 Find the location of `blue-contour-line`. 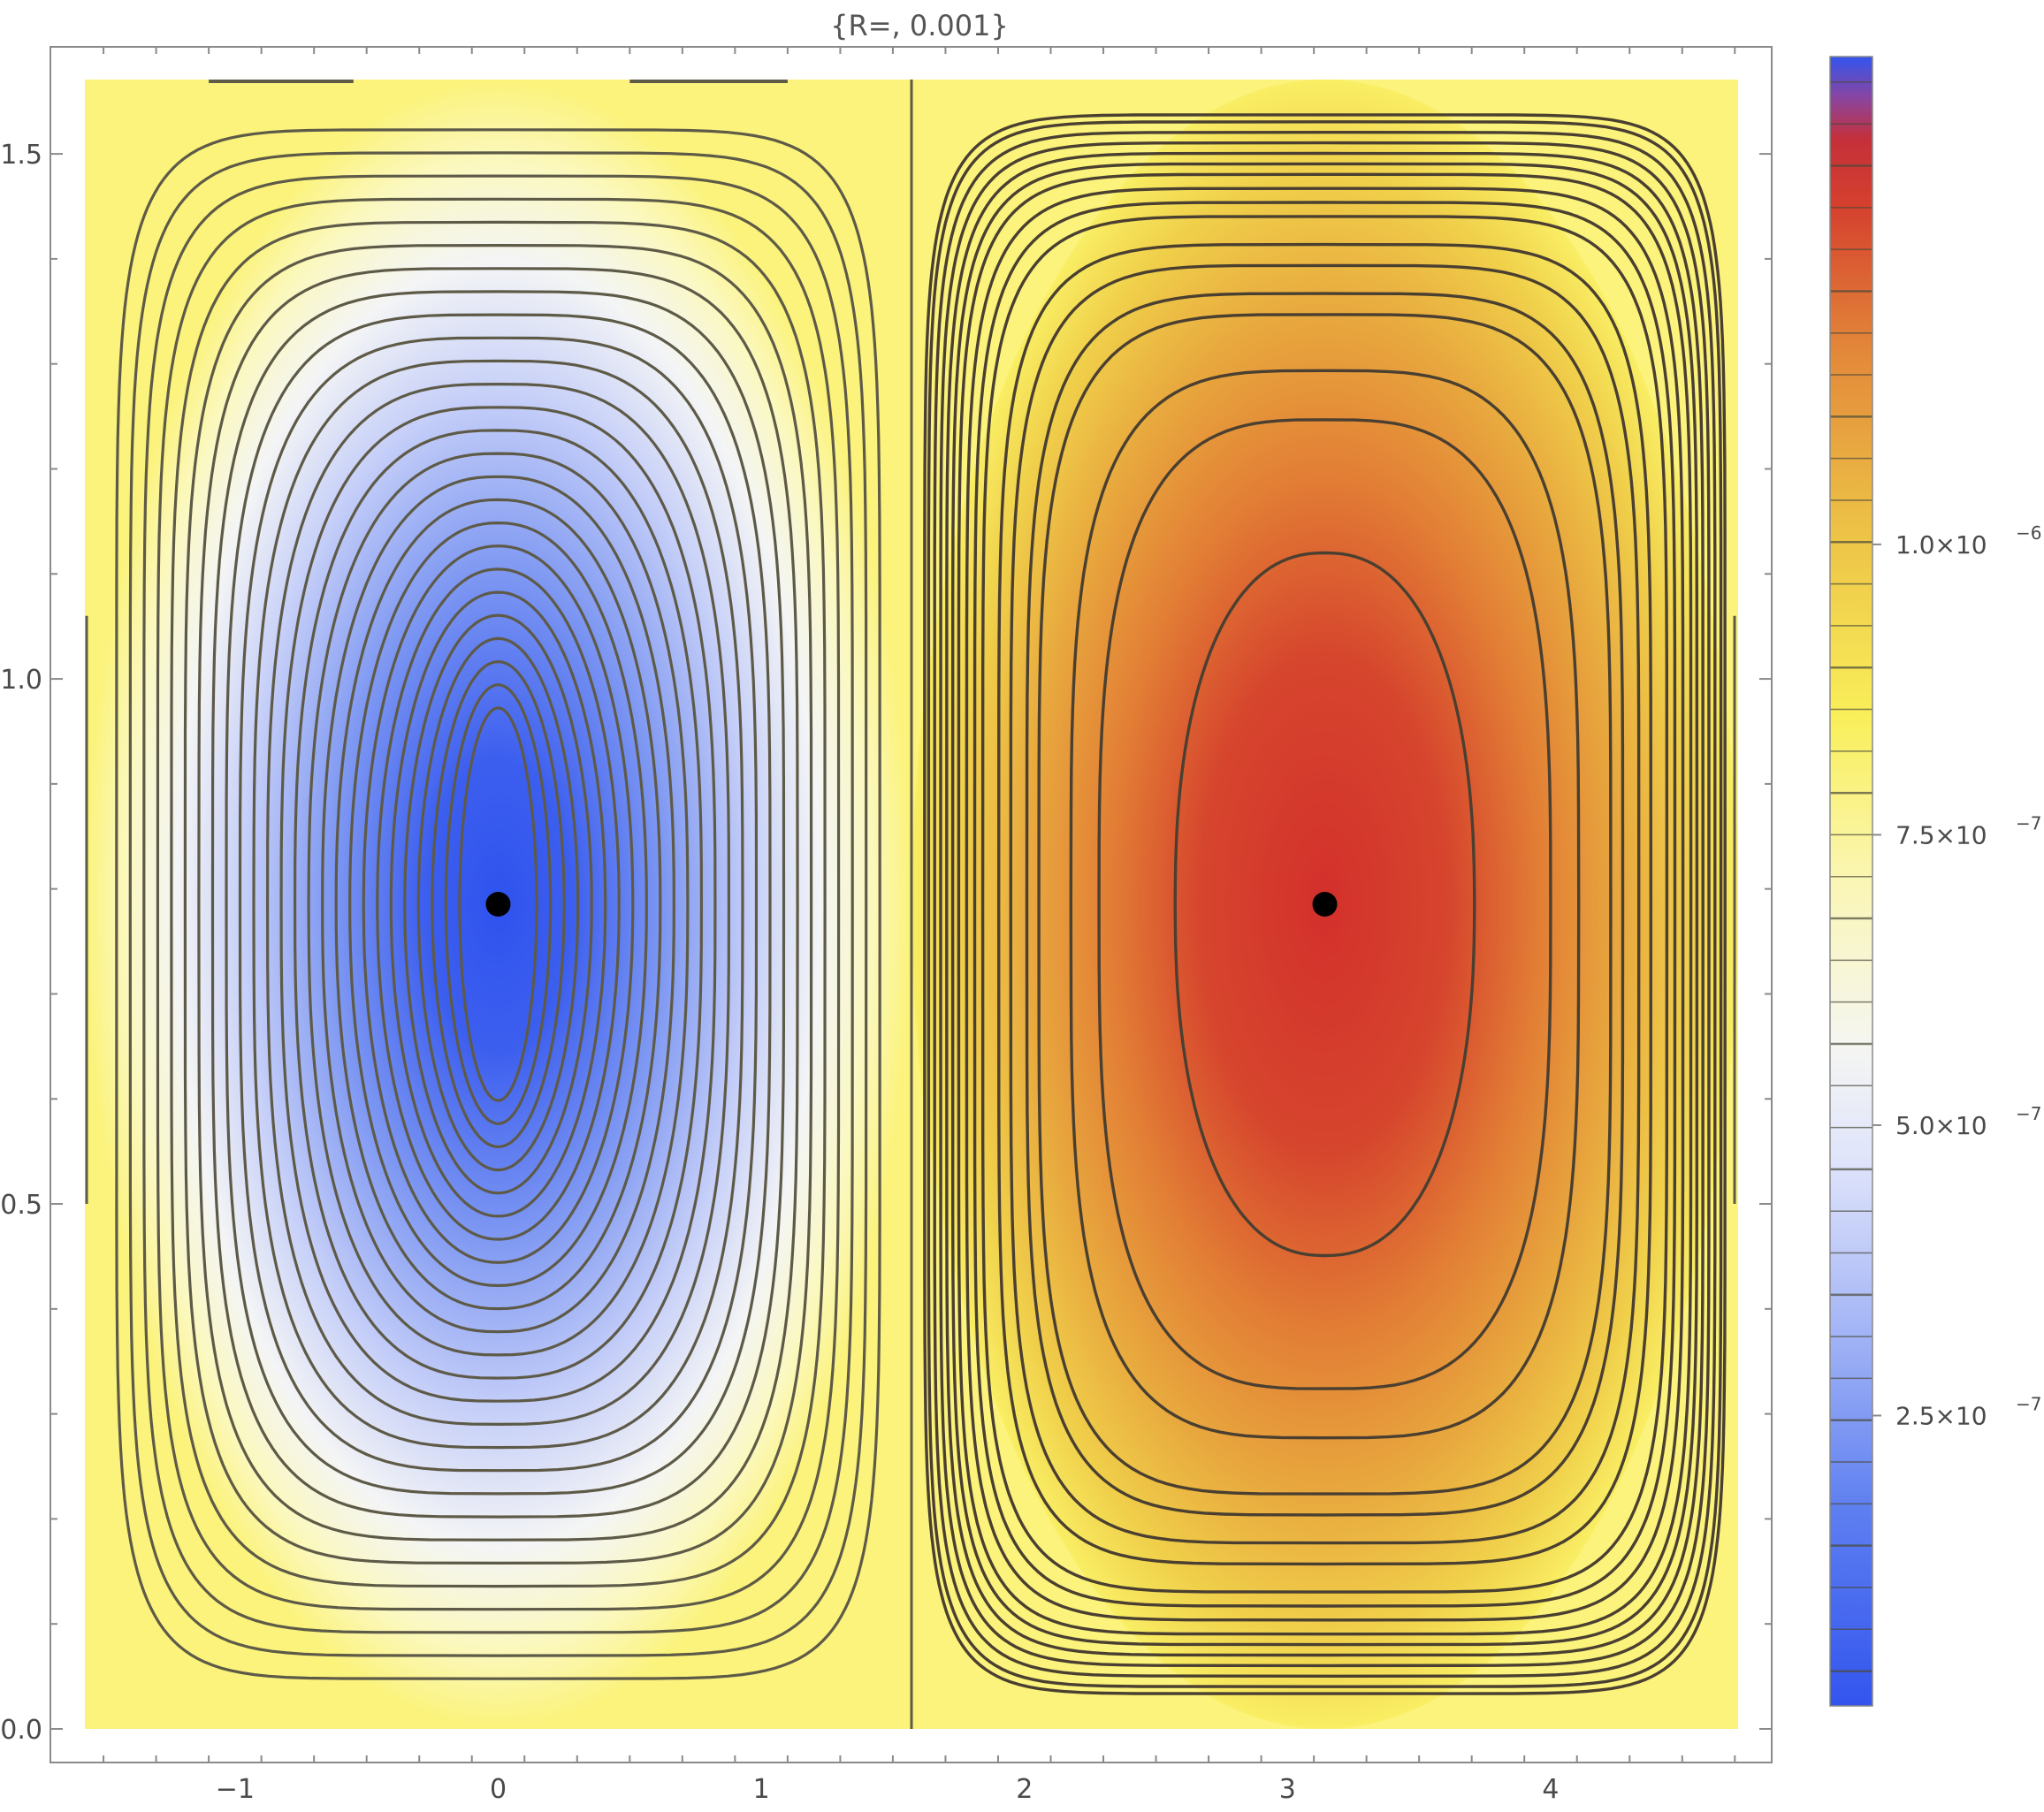

blue-contour-line is located at coordinates (498, 904).